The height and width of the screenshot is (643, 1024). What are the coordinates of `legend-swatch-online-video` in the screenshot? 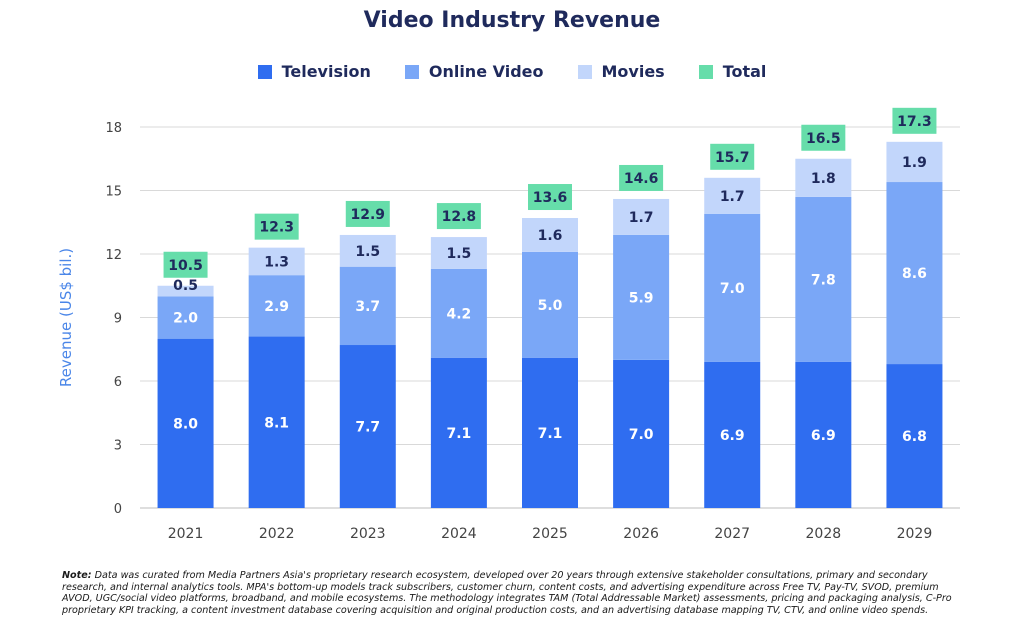 It's located at (411, 71).